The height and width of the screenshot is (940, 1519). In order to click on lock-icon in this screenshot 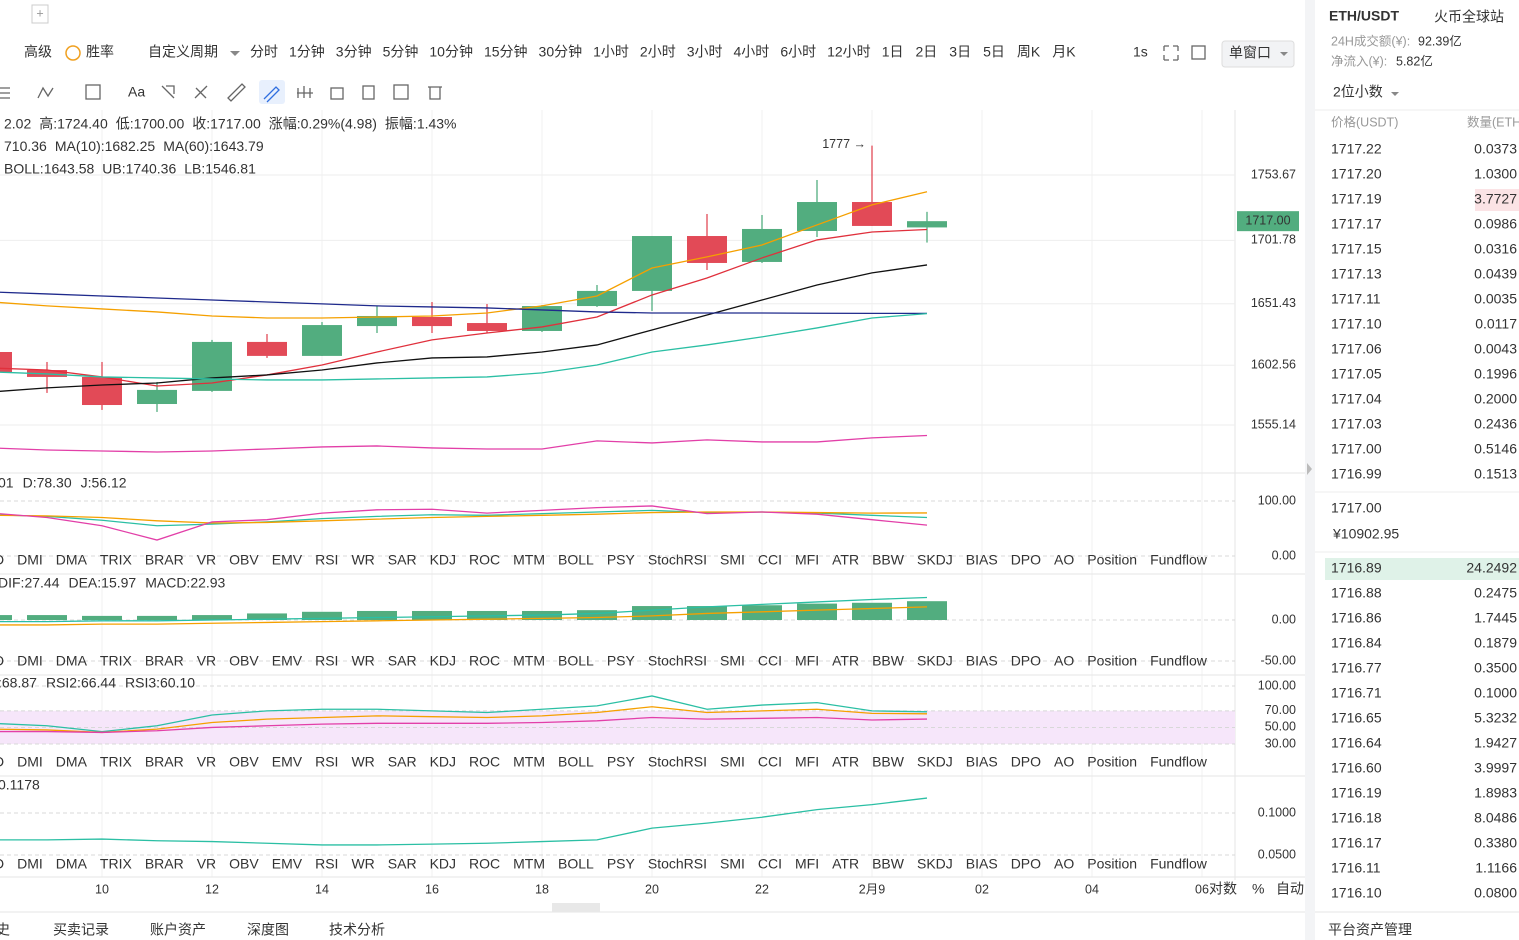, I will do `click(337, 93)`.